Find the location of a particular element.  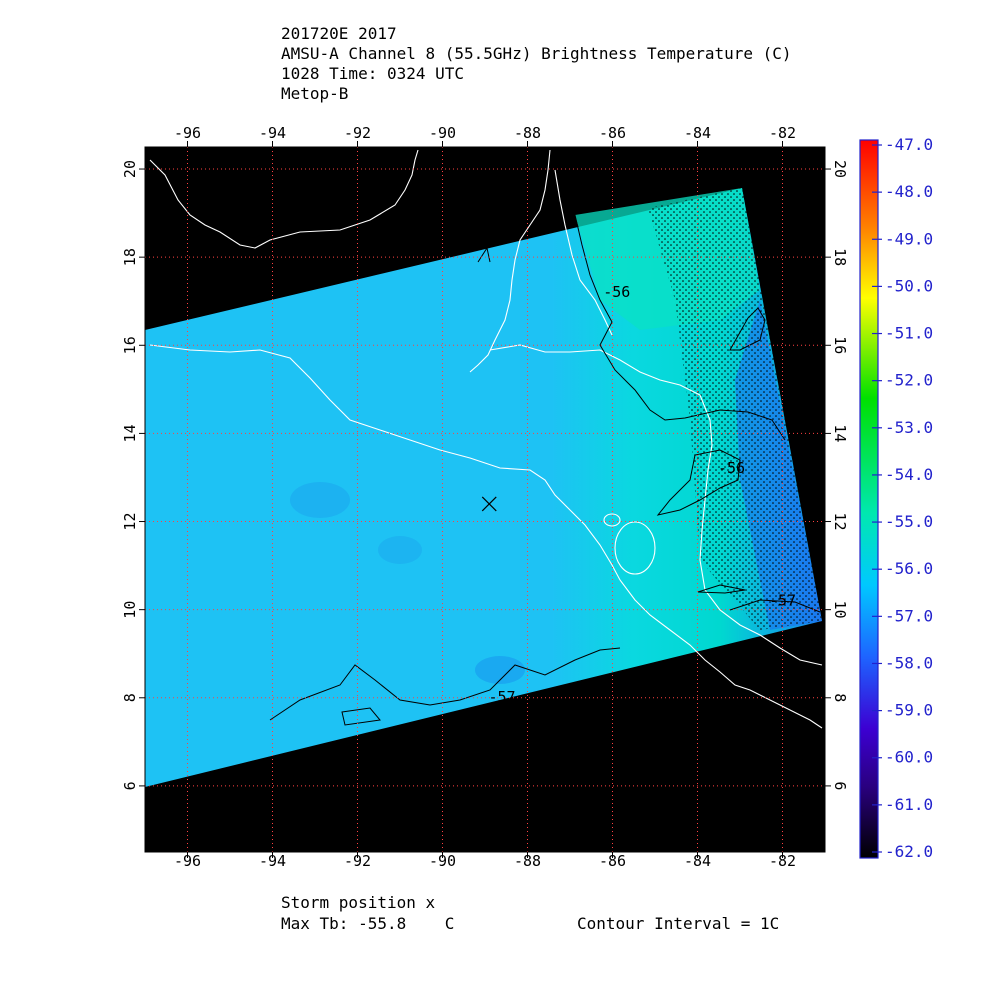

stipple-region is located at coordinates (735, 409).